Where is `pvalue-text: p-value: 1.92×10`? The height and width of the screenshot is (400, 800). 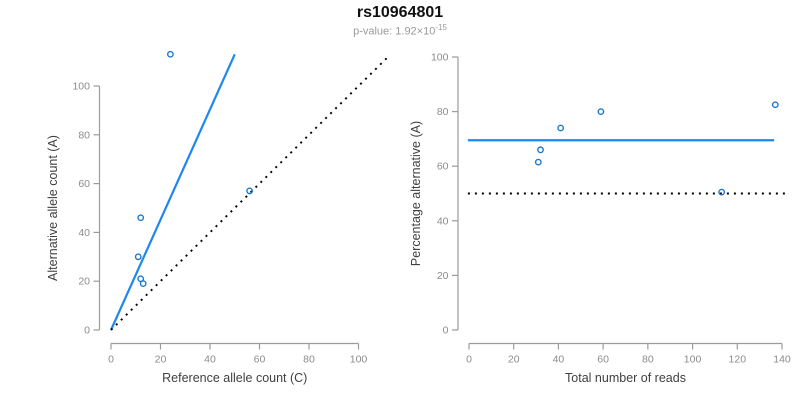 pvalue-text: p-value: 1.92×10 is located at coordinates (394, 32).